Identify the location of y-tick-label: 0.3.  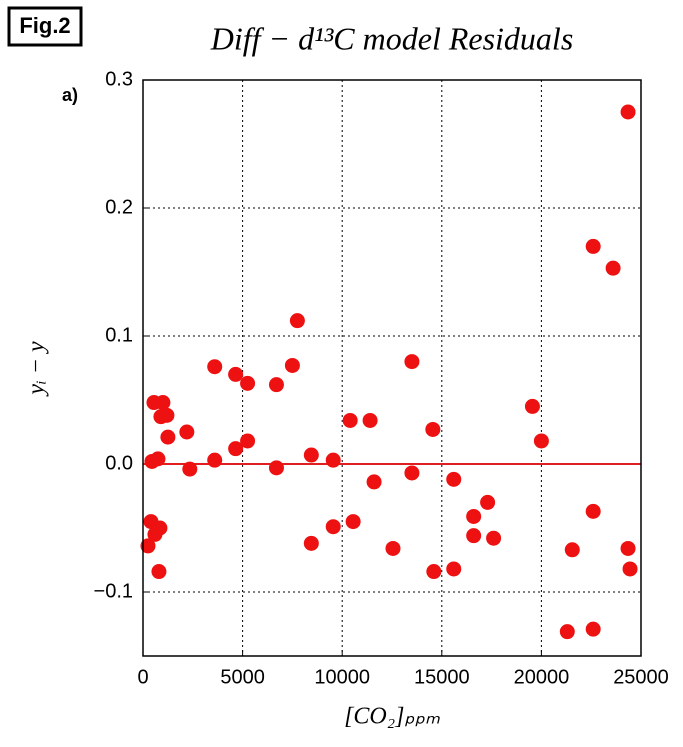
(119, 79).